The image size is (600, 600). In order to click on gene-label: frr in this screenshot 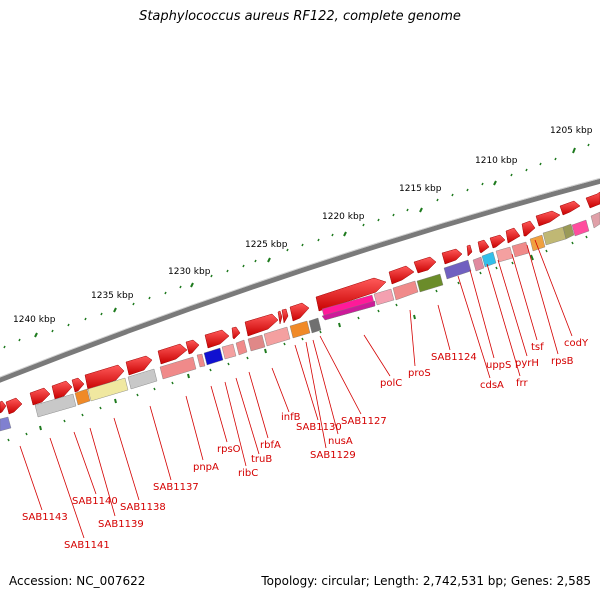, I will do `click(522, 383)`.